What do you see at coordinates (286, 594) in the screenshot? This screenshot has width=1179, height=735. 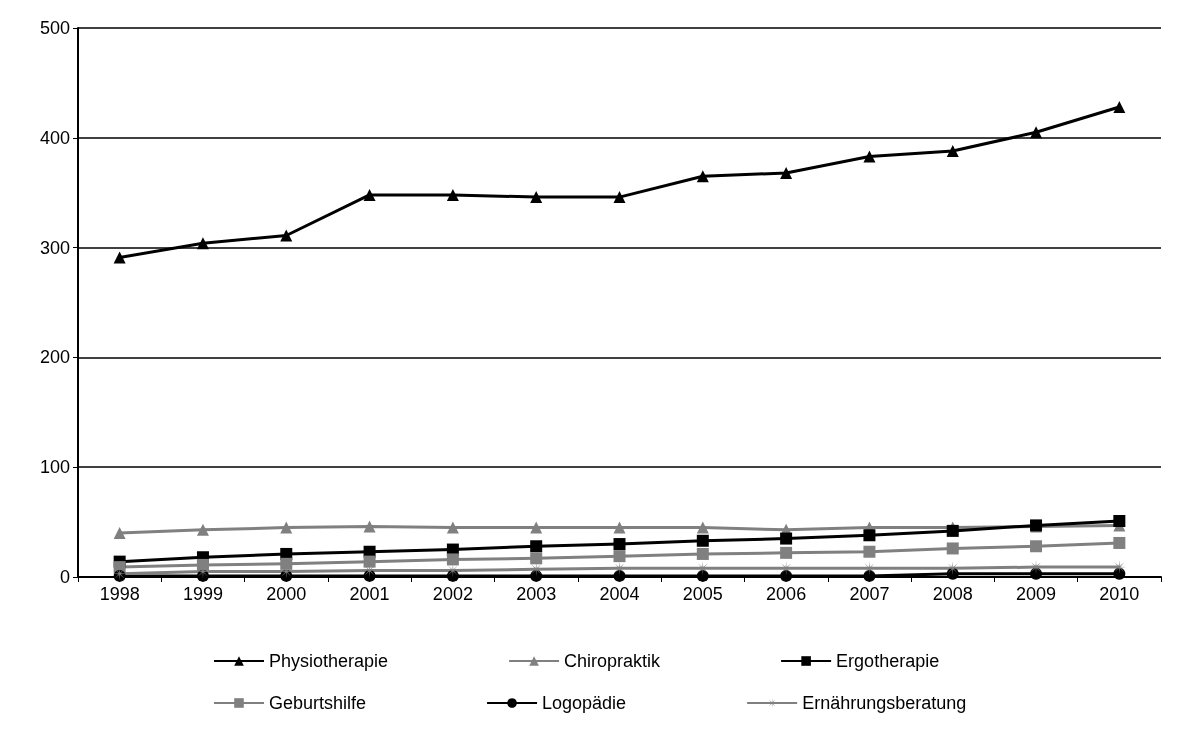 I see `x-tick-label: 2000` at bounding box center [286, 594].